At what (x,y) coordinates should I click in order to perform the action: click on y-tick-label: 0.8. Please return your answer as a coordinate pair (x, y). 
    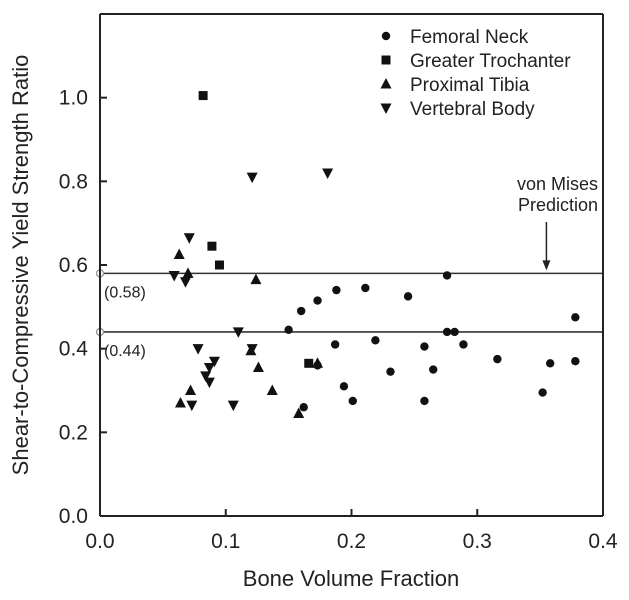
    Looking at the image, I should click on (73, 181).